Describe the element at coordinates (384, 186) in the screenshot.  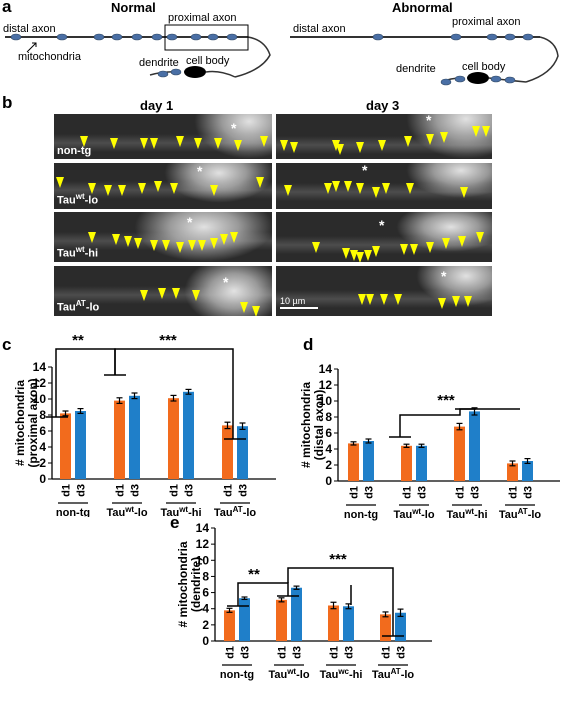
I see `micrograph-tauwtlo-day3: *` at that location.